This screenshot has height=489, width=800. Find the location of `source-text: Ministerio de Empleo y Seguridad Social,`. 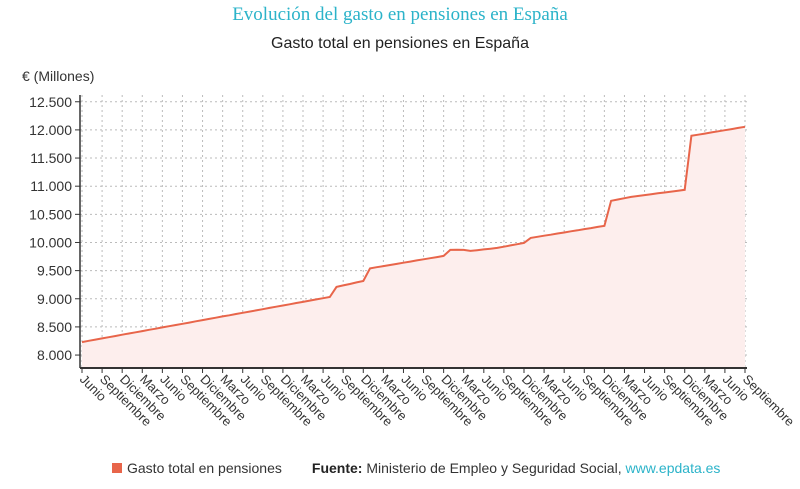

source-text: Ministerio de Empleo y Seguridad Social, is located at coordinates (494, 468).